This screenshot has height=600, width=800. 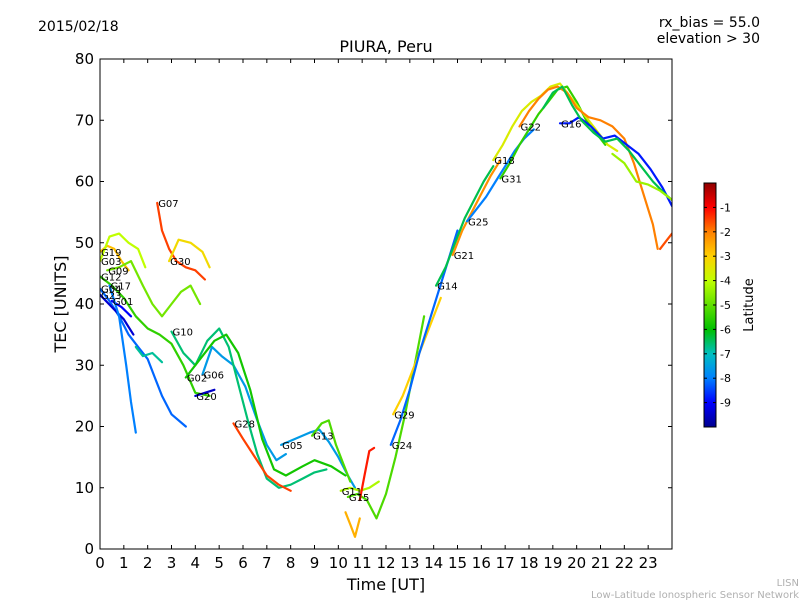 I want to click on series-label-g18: G18, so click(x=504, y=161).